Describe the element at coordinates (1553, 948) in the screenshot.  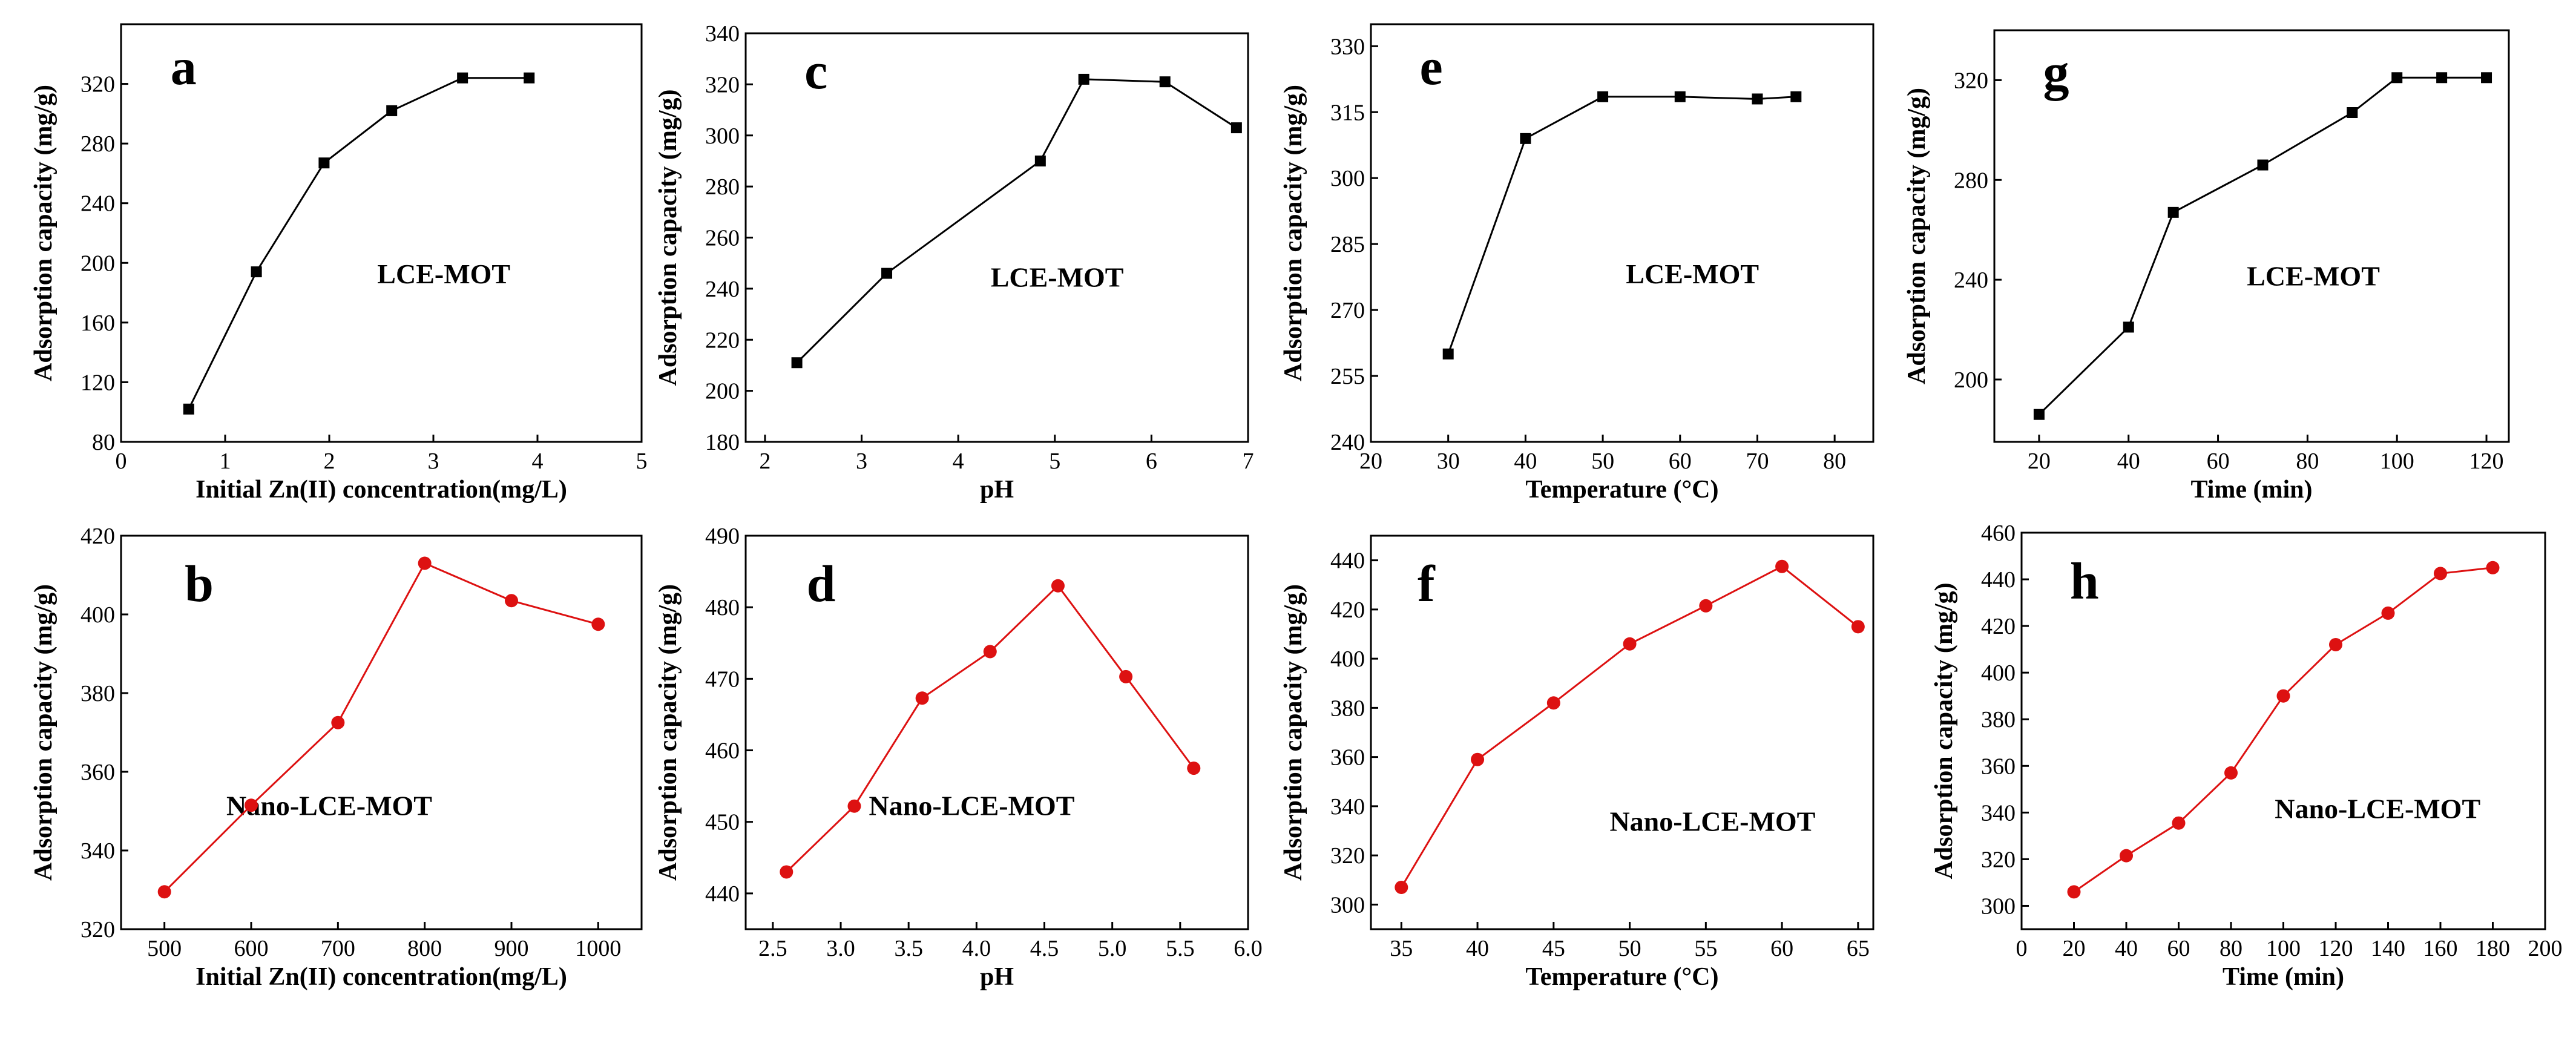
I see `x-tick-label: 45` at that location.